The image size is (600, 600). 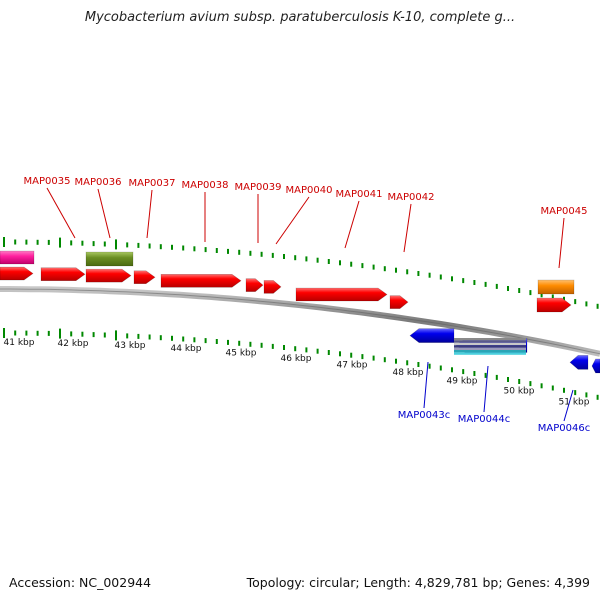 What do you see at coordinates (301, 273) in the screenshot?
I see `forward-tick-track` at bounding box center [301, 273].